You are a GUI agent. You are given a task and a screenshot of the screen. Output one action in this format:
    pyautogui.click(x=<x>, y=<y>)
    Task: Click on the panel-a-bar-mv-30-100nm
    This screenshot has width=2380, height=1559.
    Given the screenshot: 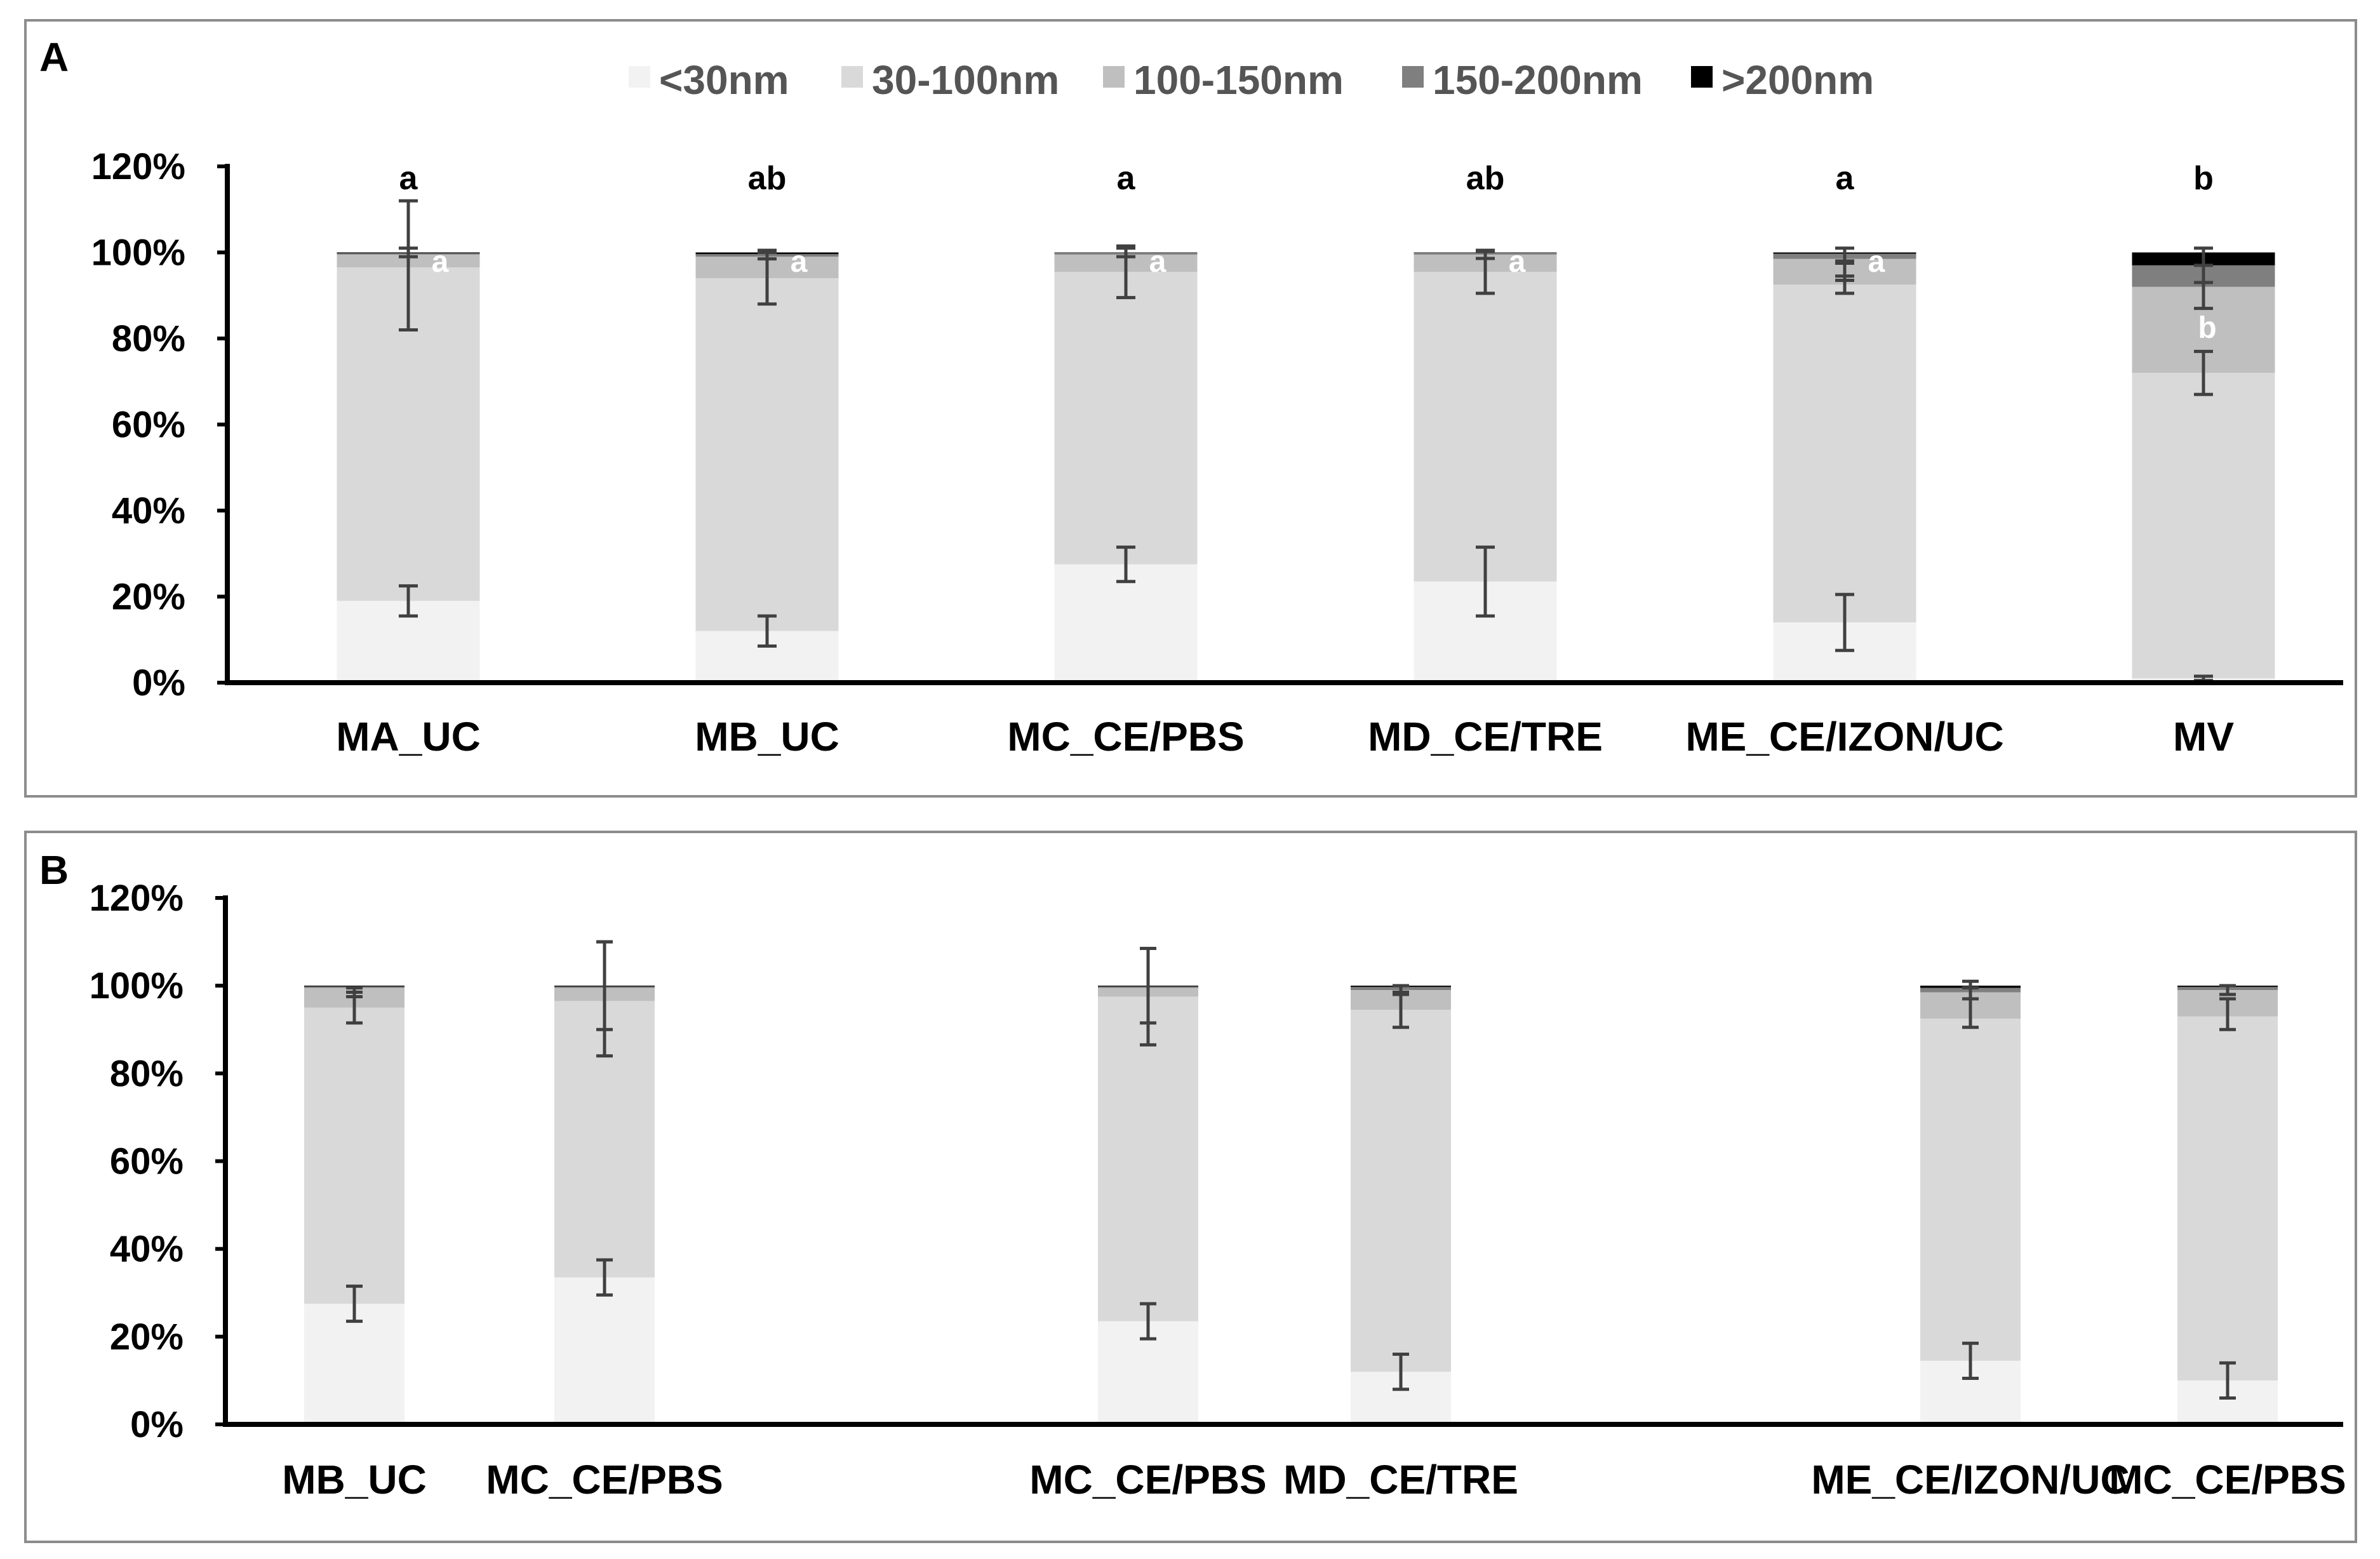 What is the action you would take?
    pyautogui.click(x=2203, y=526)
    